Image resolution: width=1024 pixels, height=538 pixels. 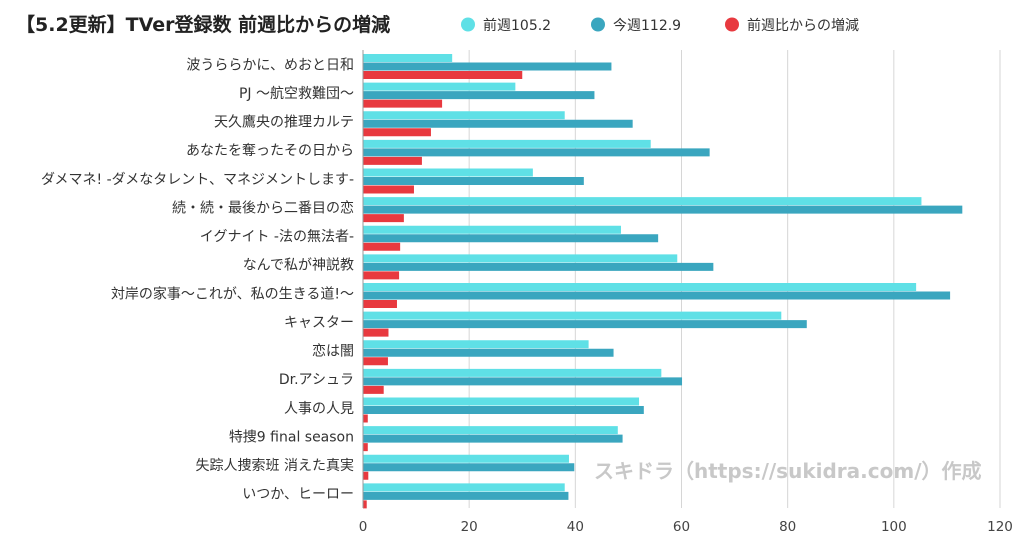 What do you see at coordinates (319, 323) in the screenshot?
I see `category-label: キャスター` at bounding box center [319, 323].